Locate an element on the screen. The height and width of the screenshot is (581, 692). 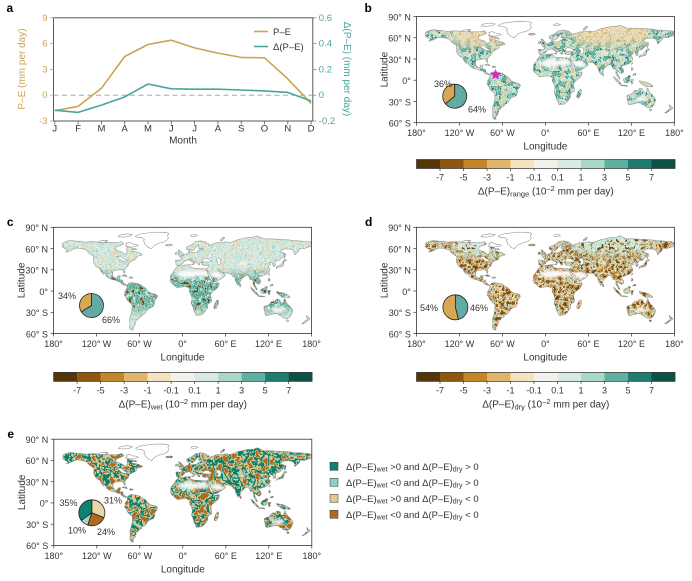
svg-text: 1 is located at coordinates (580, 390).